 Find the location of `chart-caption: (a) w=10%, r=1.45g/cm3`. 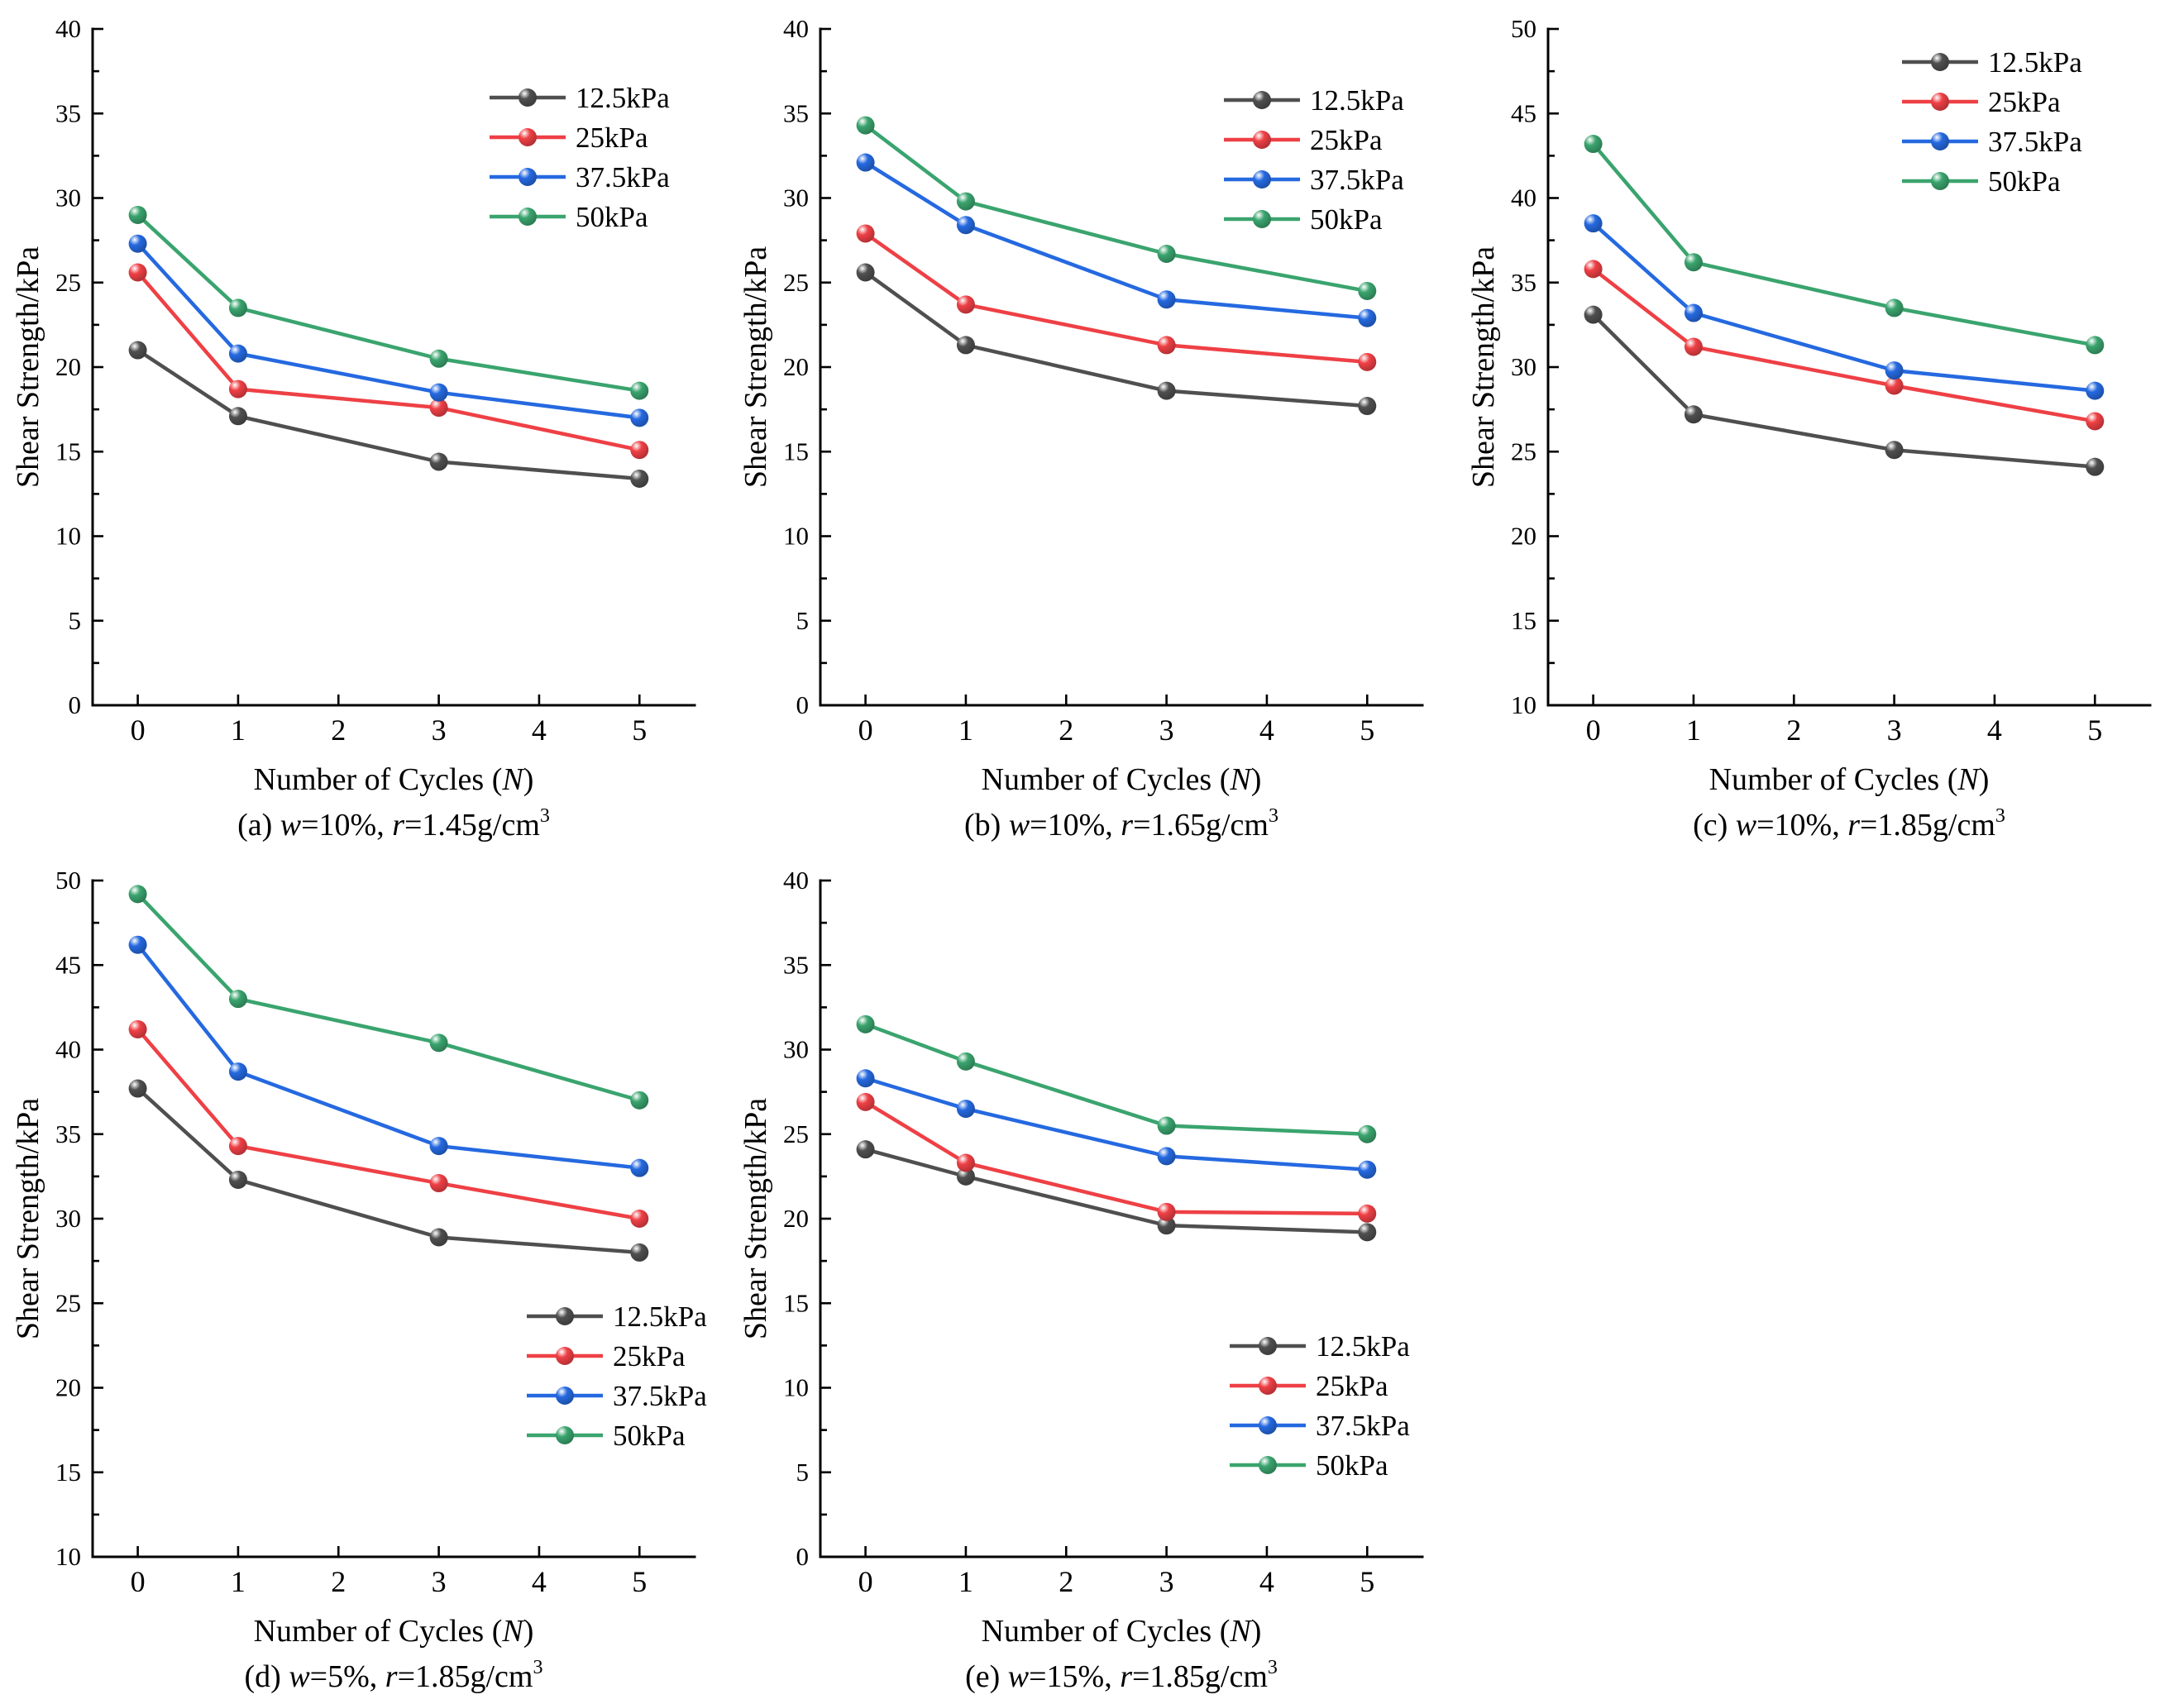

chart-caption: (a) w=10%, r=1.45g/cm3 is located at coordinates (393, 823).